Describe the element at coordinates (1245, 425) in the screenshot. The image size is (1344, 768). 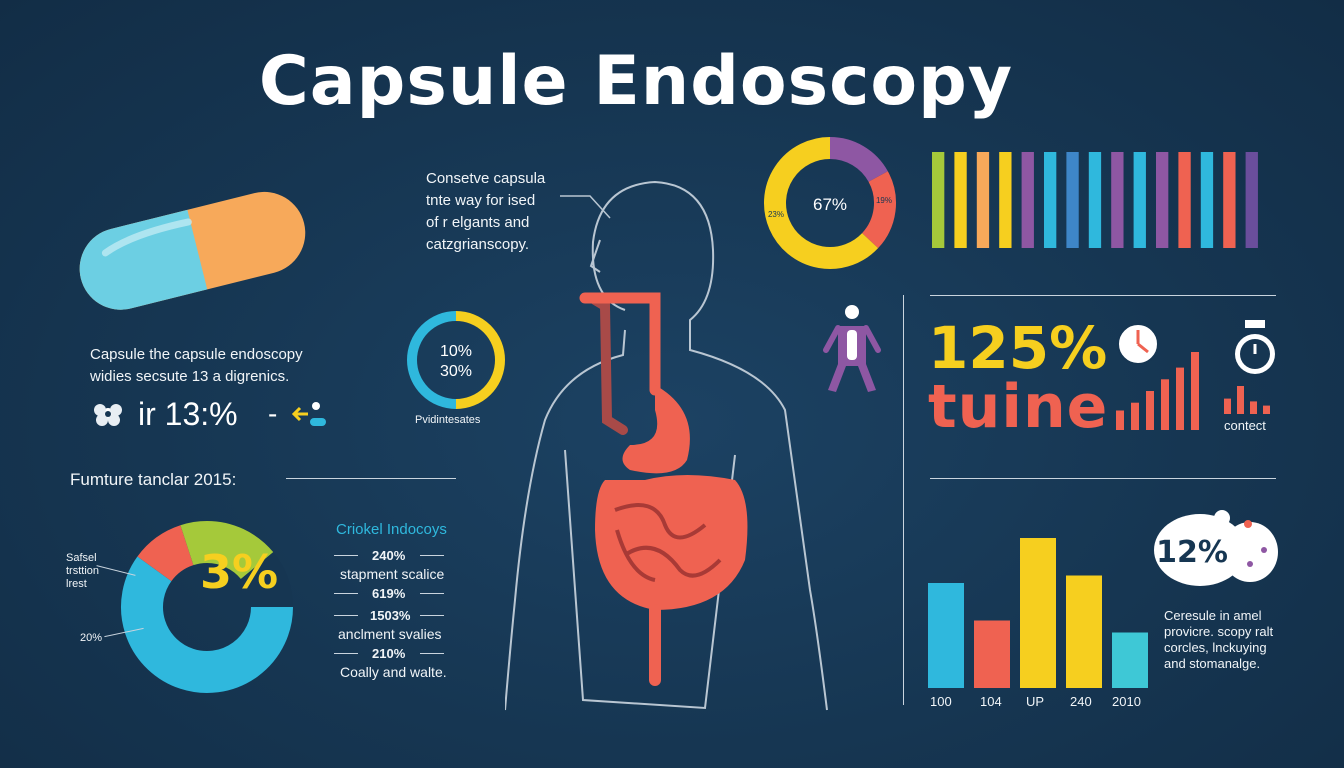
I see `contect-label: contect` at that location.